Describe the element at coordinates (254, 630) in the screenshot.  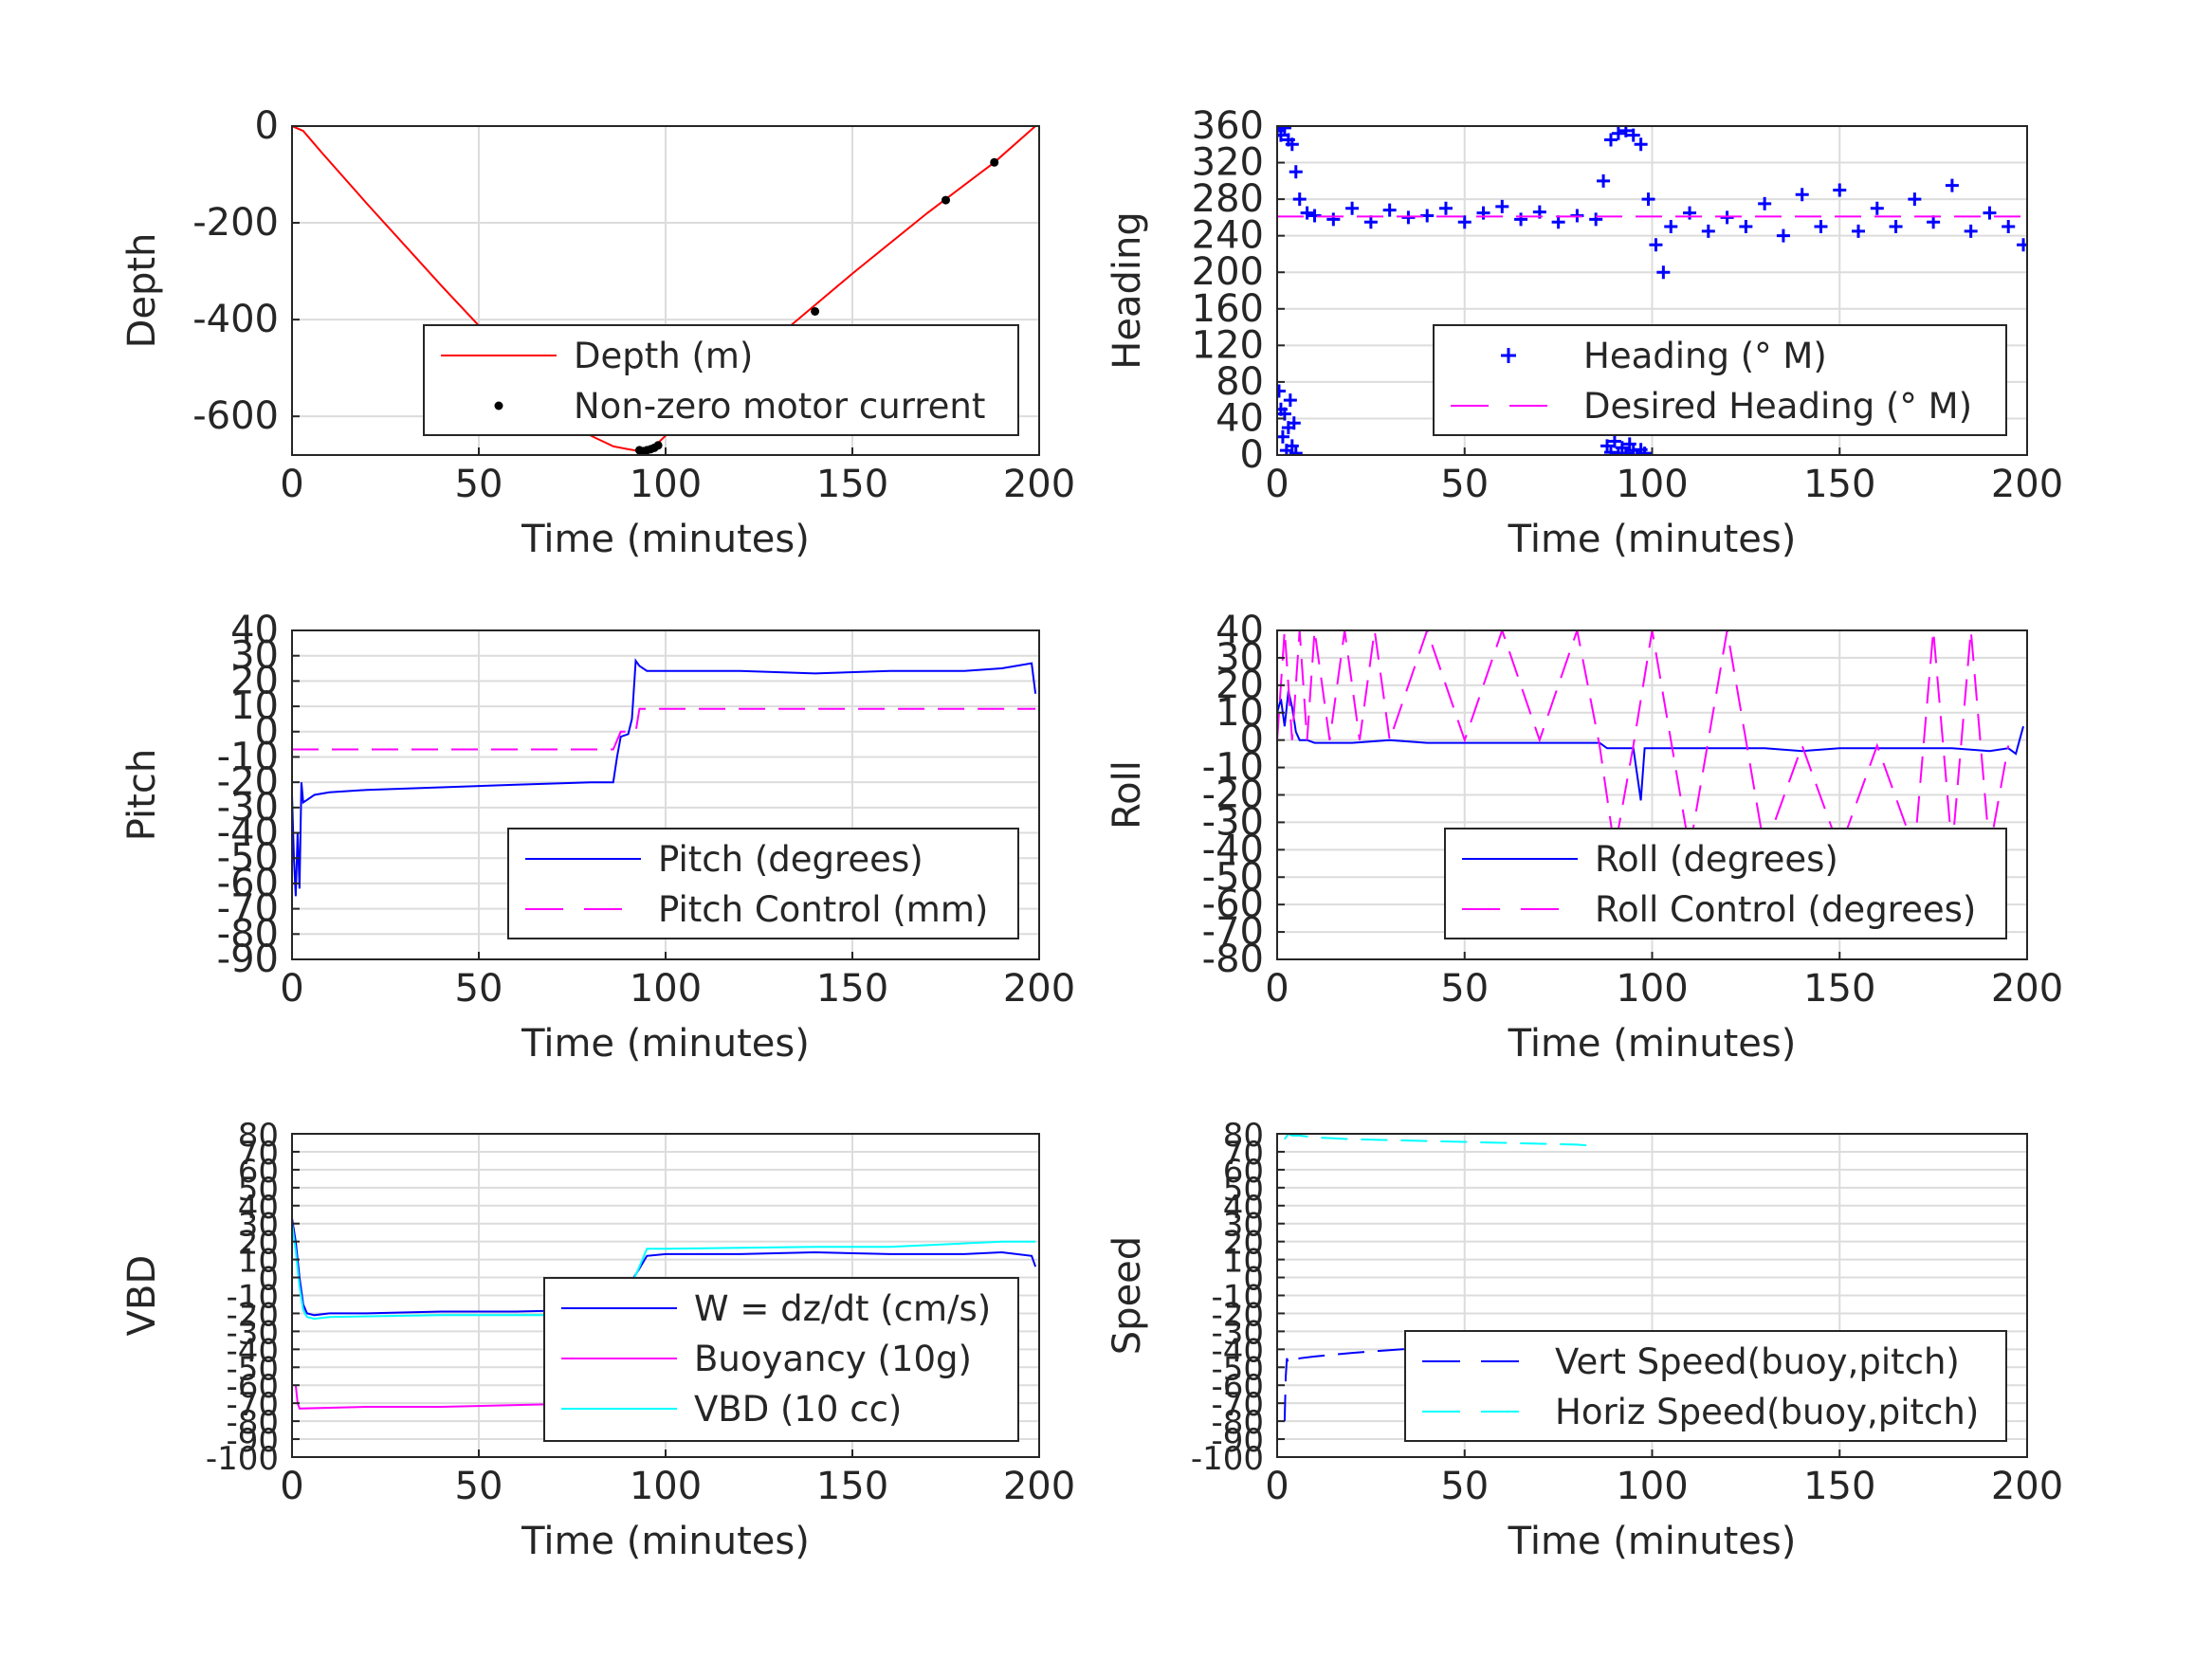
I see `pitch-ytick-label-0: 40` at that location.